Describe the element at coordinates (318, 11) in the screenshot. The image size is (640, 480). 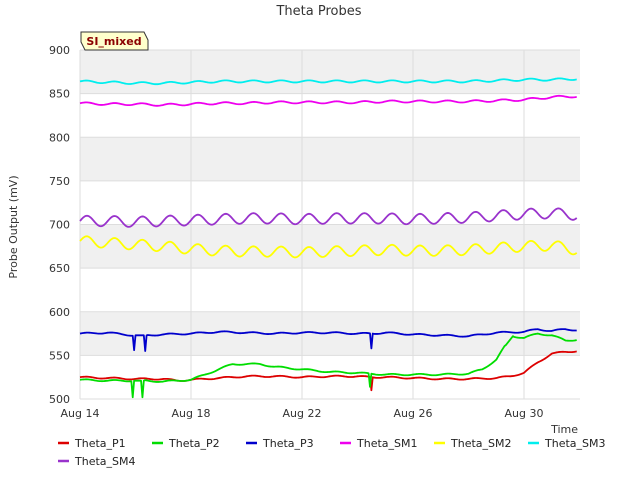
I see `chart-title: Theta Probes` at that location.